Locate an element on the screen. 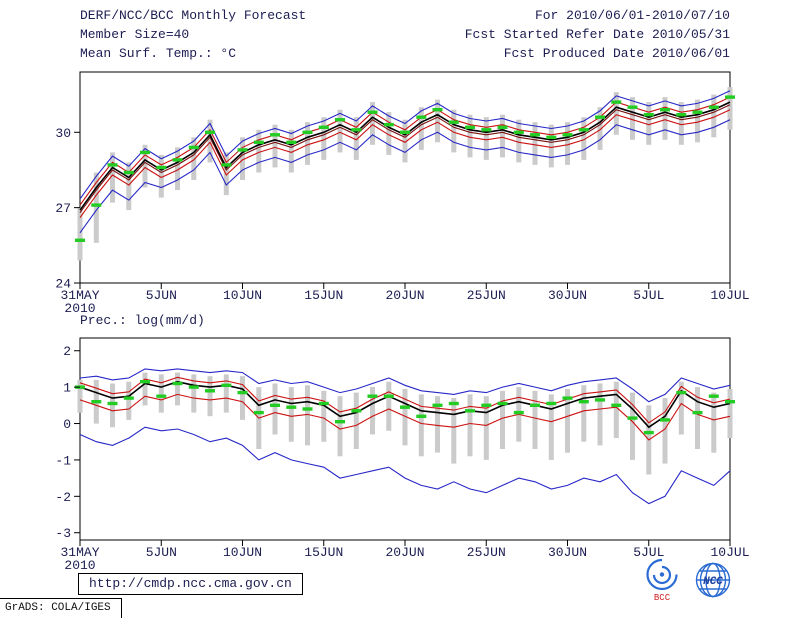 Image resolution: width=800 pixels, height=618 pixels. series-ensemble-mean is located at coordinates (405, 404).